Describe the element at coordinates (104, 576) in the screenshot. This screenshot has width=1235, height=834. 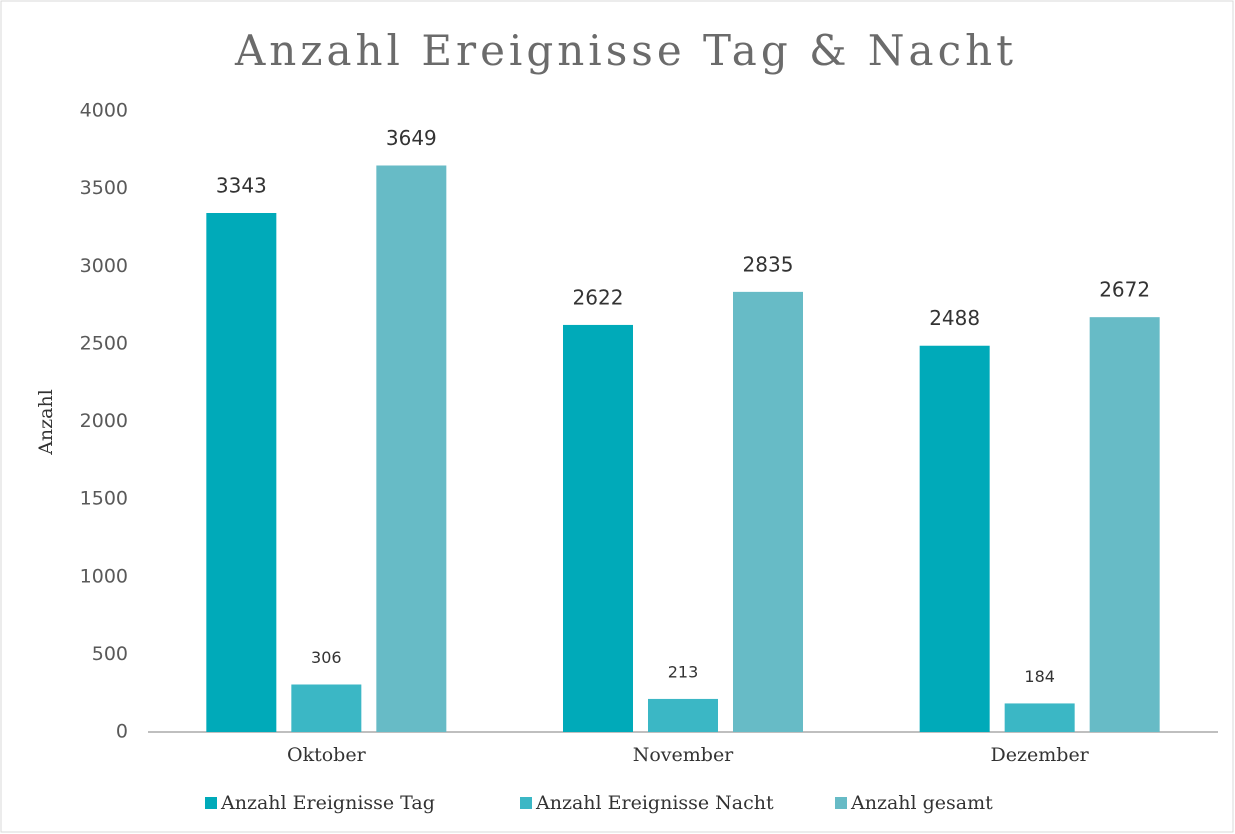
I see `y-tick-label: 1000` at that location.